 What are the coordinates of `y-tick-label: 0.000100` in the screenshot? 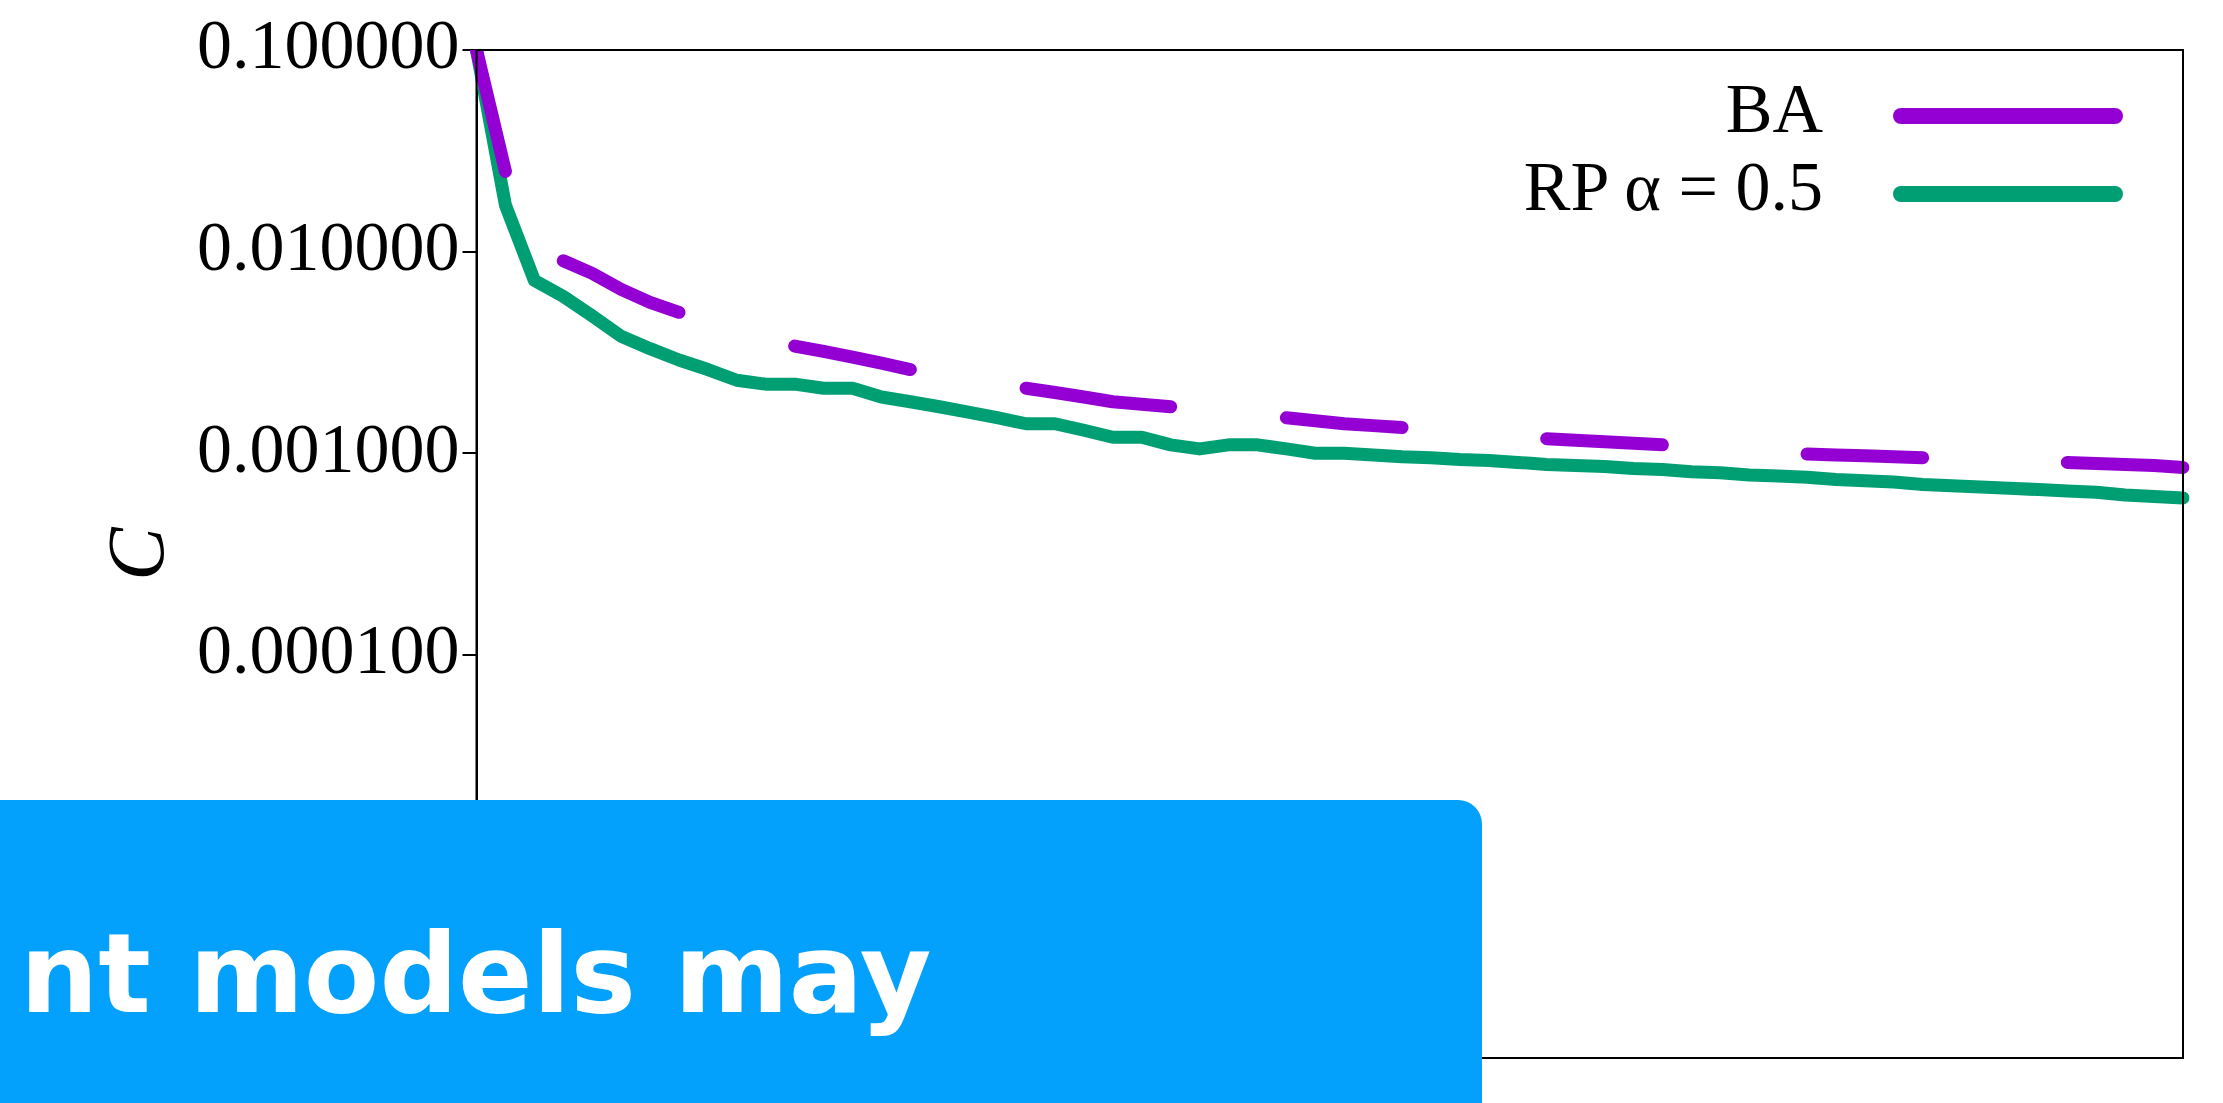 It's located at (328, 650).